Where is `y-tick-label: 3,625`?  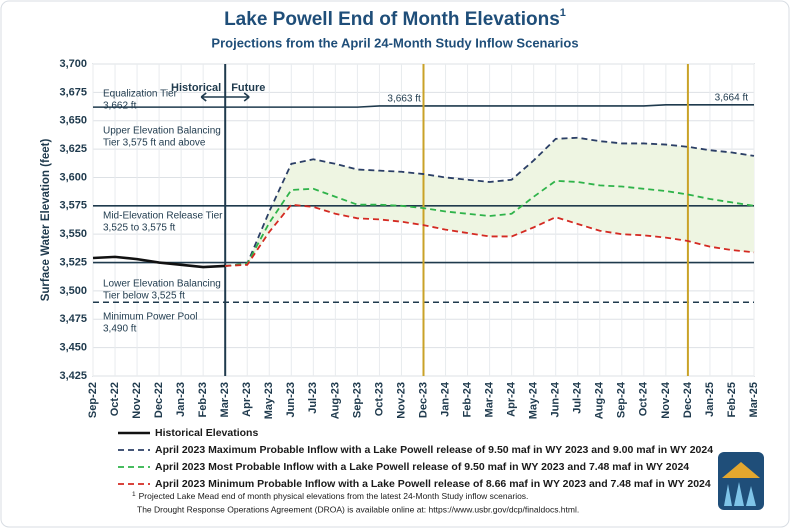
y-tick-label: 3,625 is located at coordinates (73, 149).